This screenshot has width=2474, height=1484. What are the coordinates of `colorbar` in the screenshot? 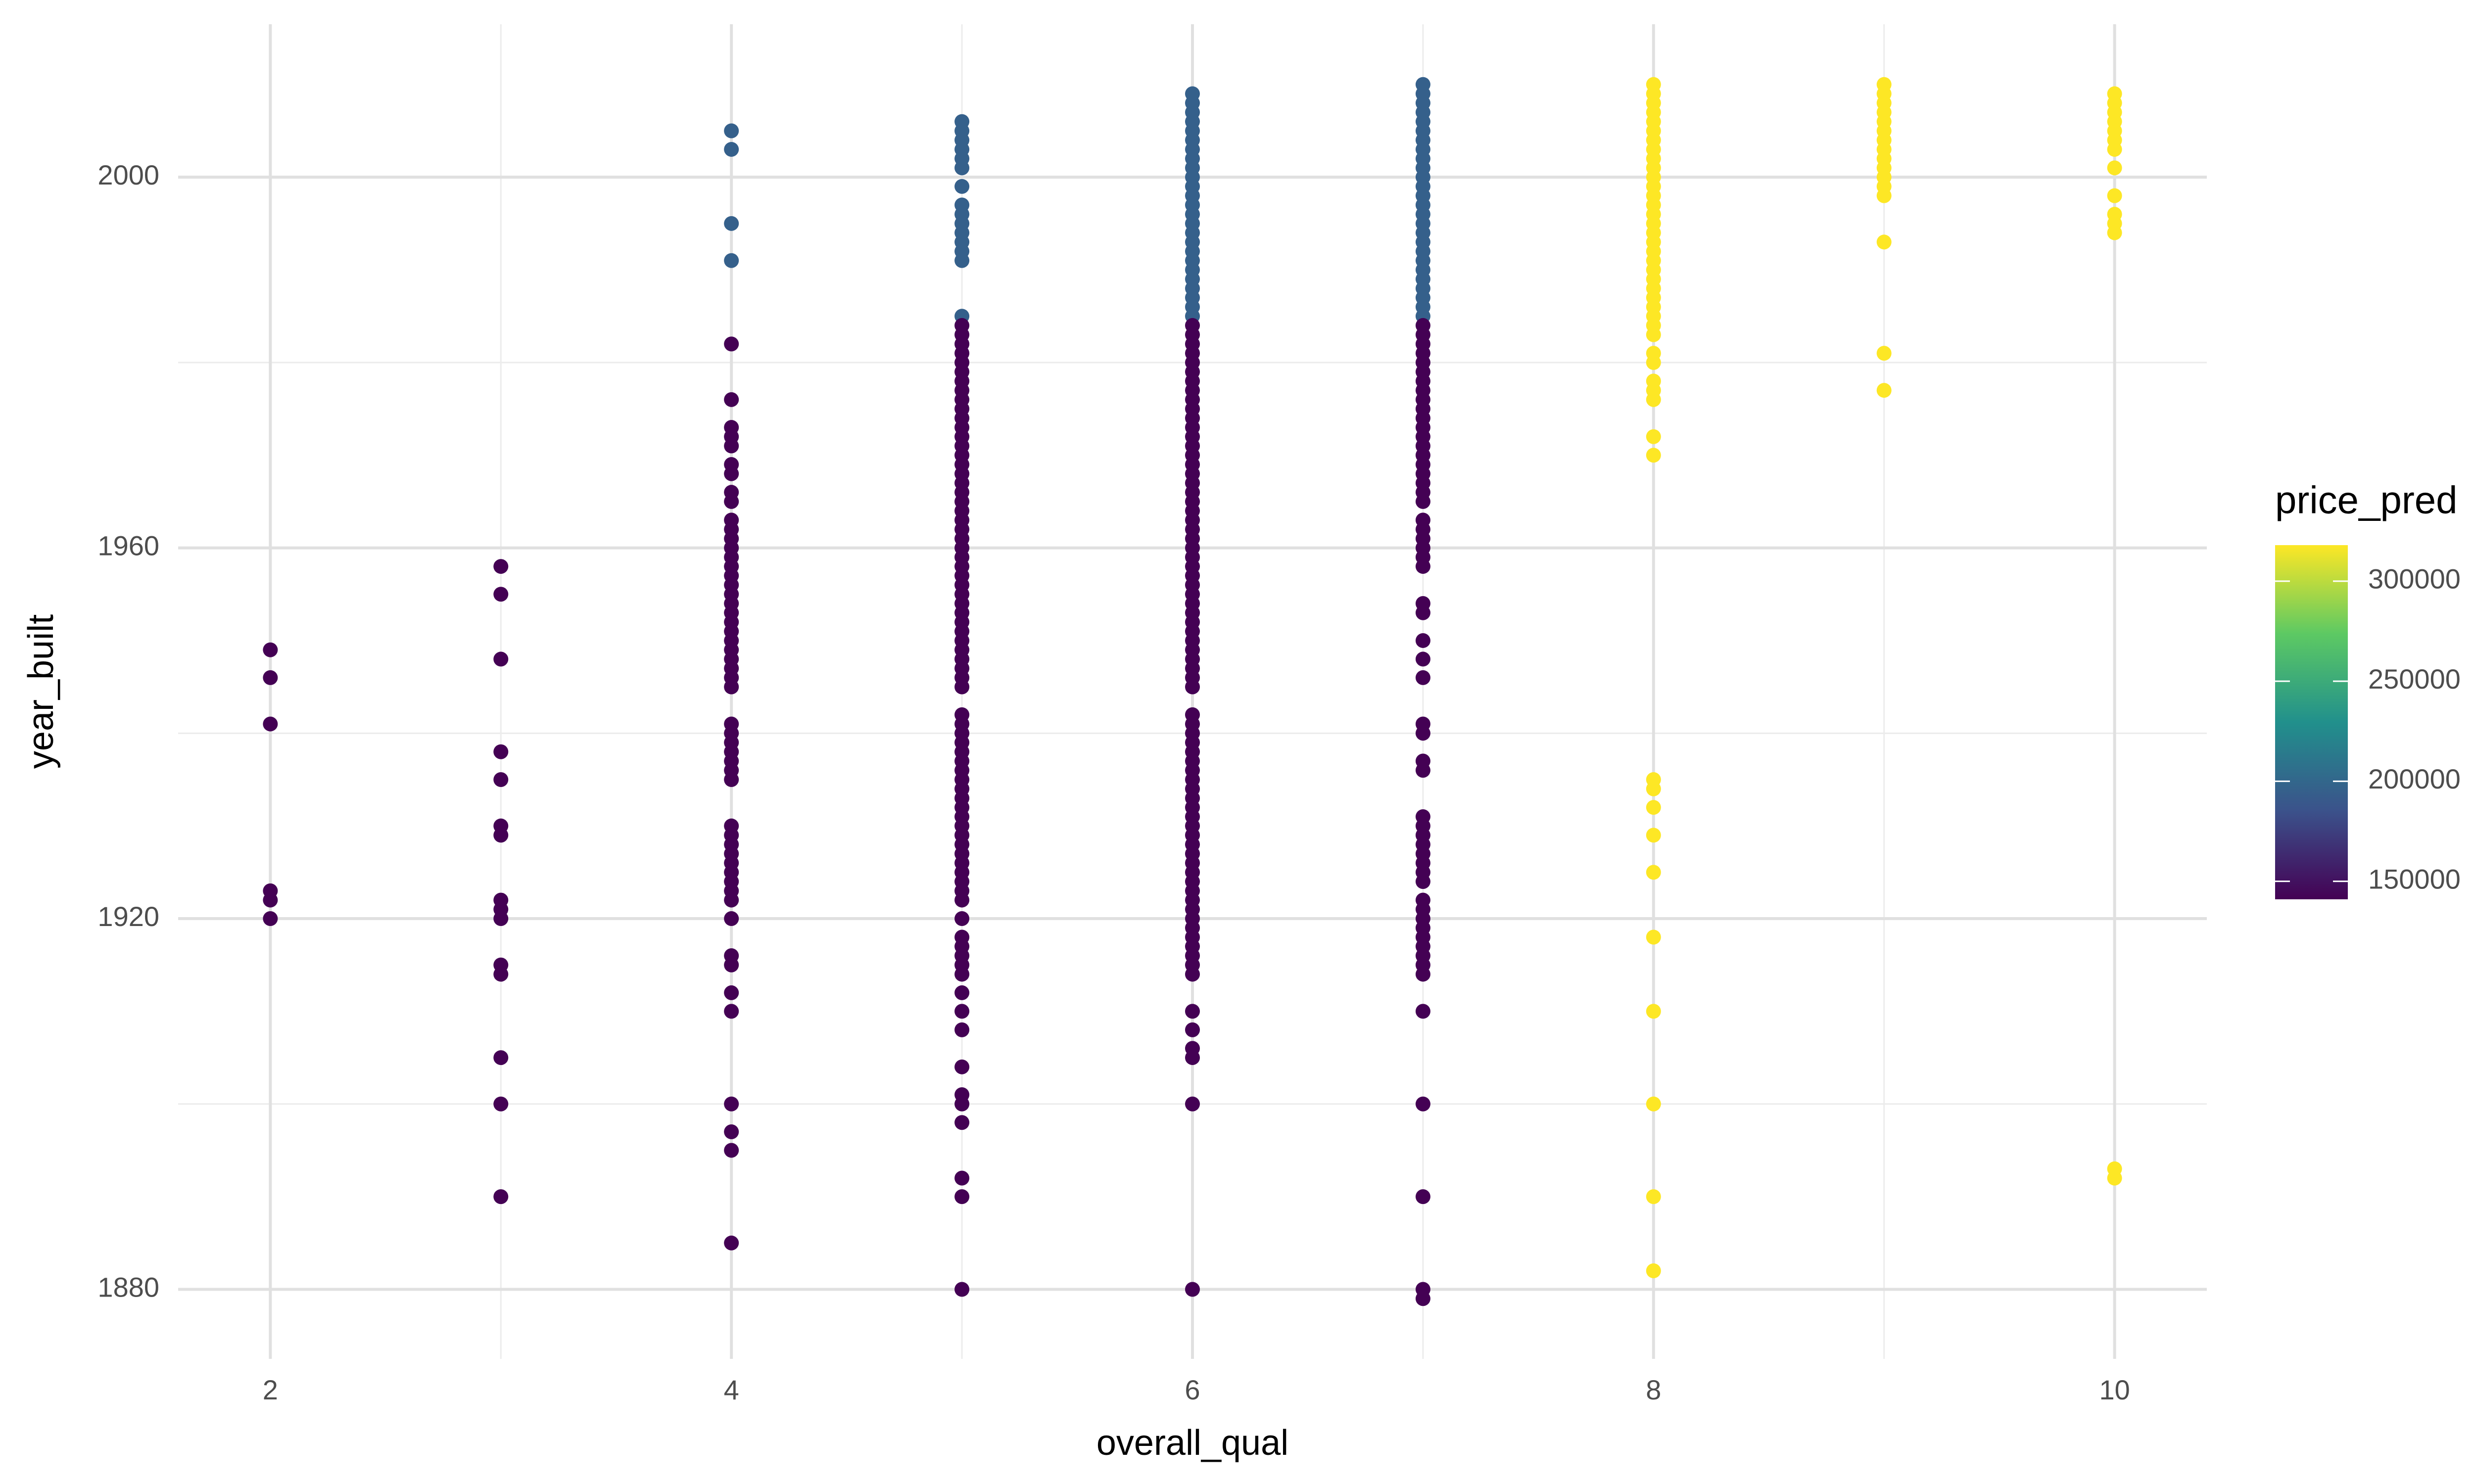 It's located at (2312, 722).